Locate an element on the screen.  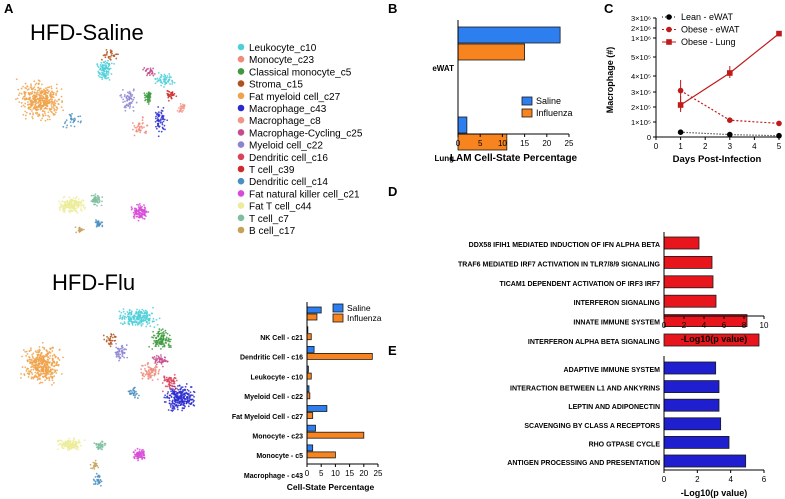
x-tick-label: 2 is located at coordinates (684, 325).